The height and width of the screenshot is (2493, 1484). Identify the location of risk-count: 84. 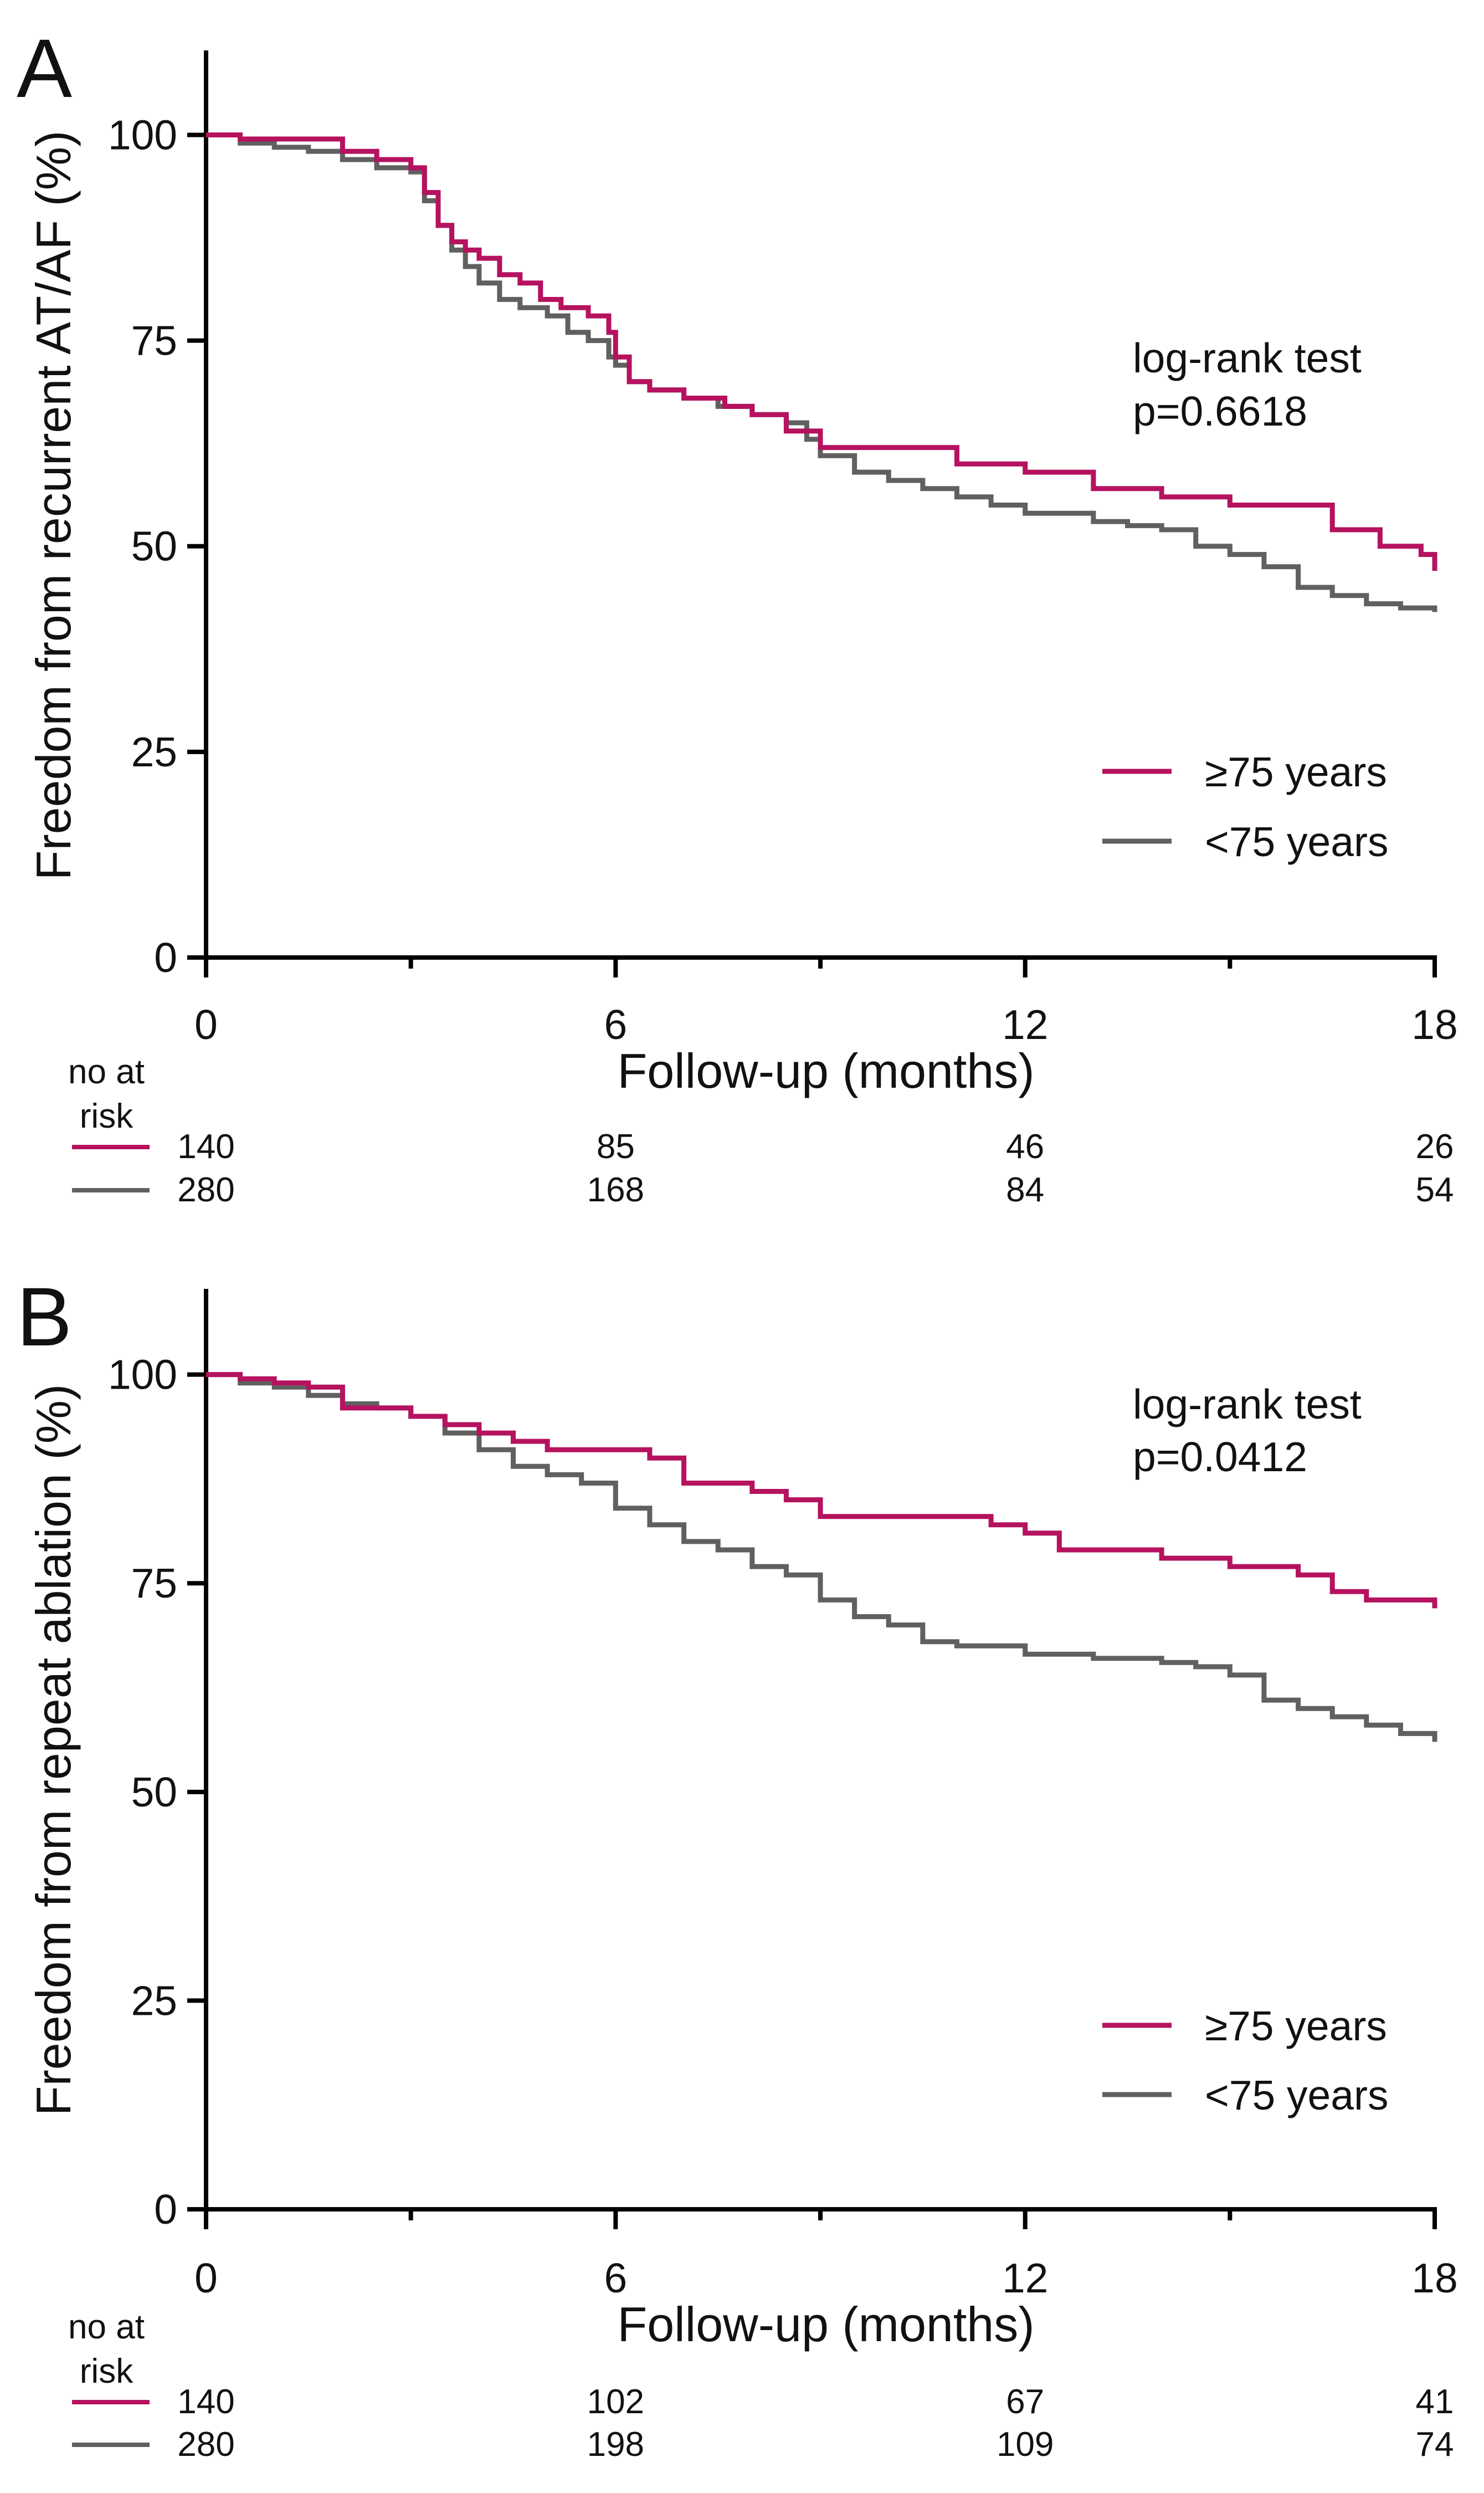
(1025, 1190).